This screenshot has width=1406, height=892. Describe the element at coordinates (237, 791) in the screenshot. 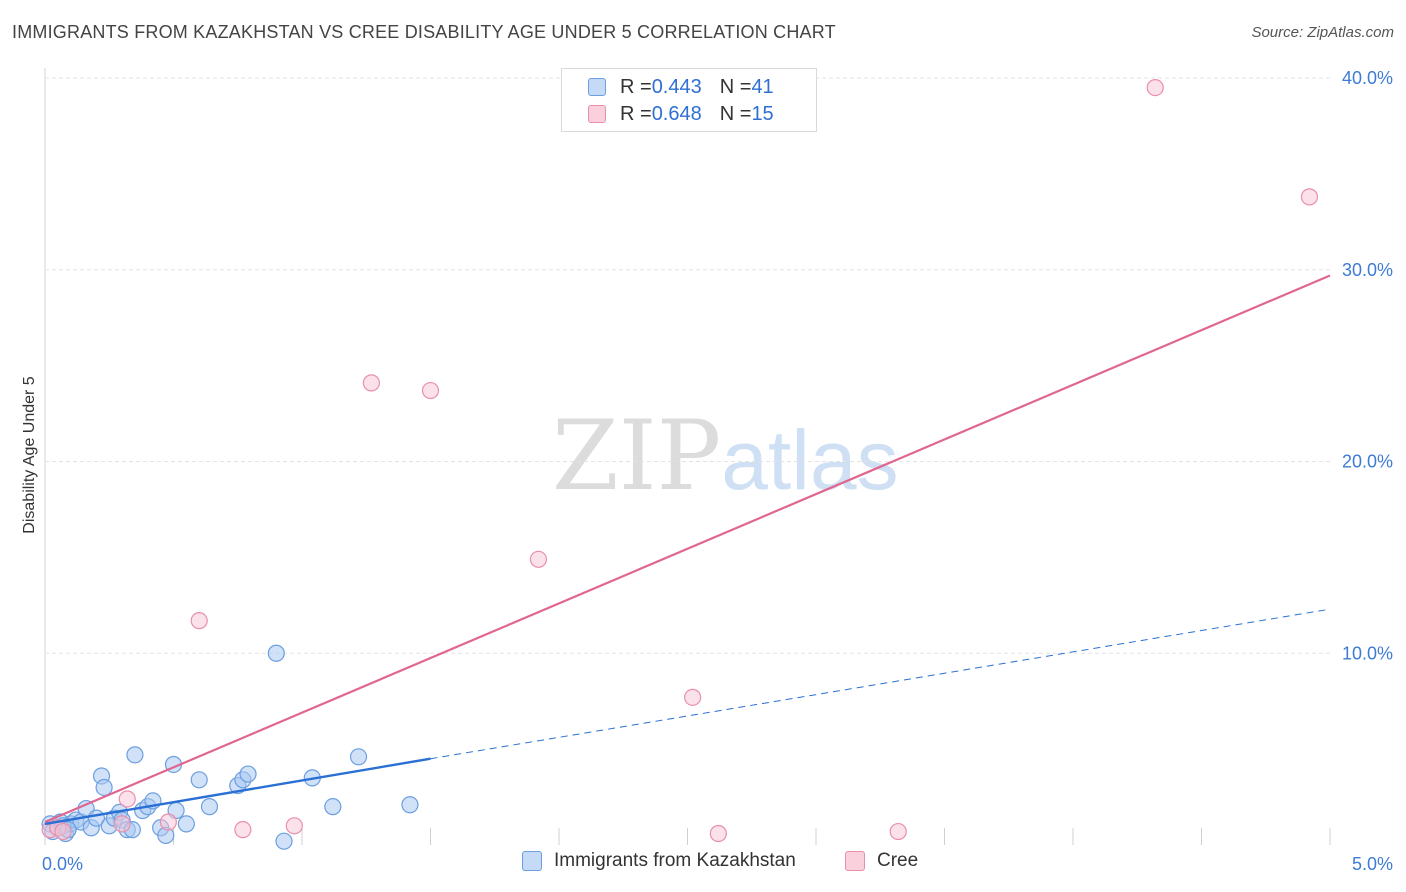

I see `trendline-kazakhstan` at that location.